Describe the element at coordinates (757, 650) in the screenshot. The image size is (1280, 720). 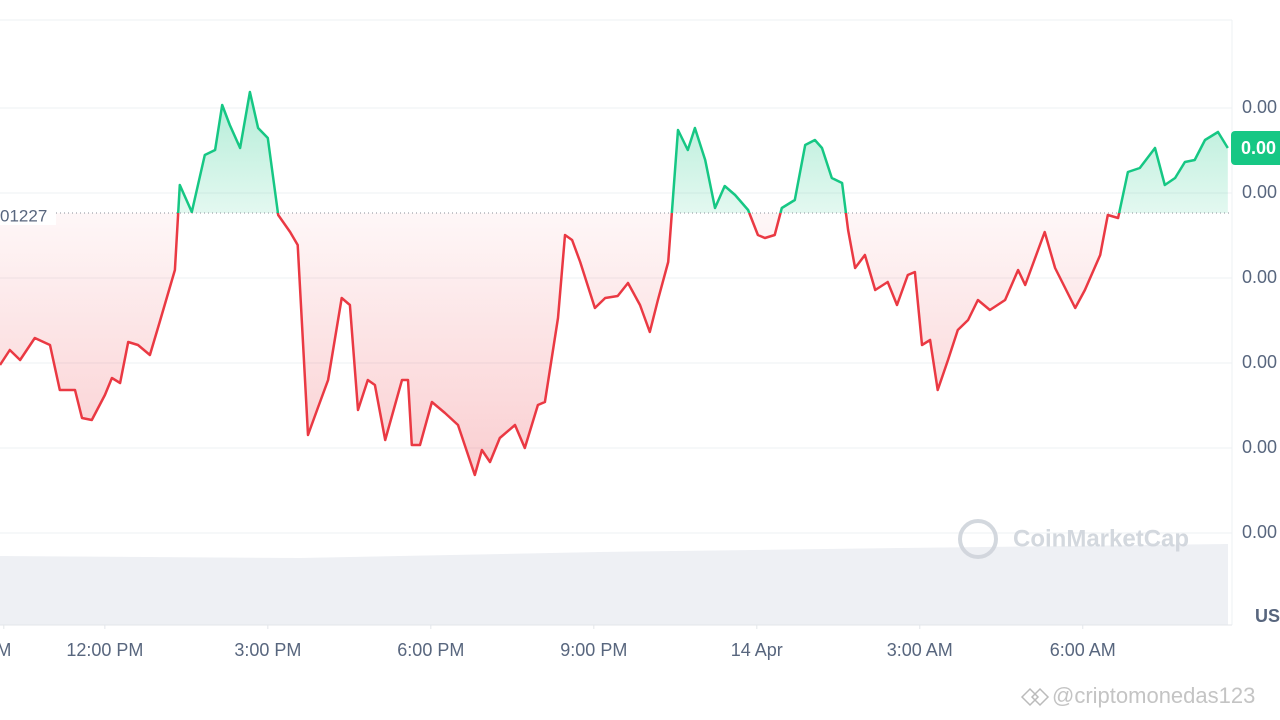
I see `x-tick-label: 14 Apr` at that location.